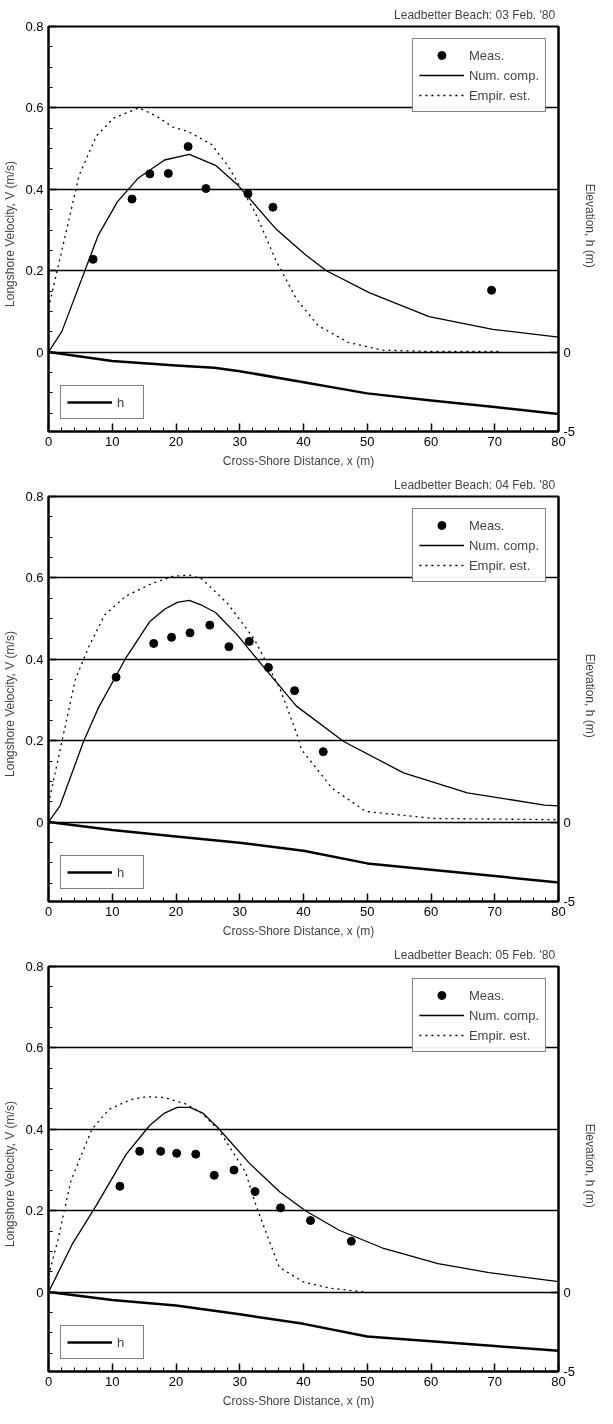  Describe the element at coordinates (475, 954) in the screenshot. I see `chart-title: Leadbetter Beach: 05 Feb. '80` at that location.